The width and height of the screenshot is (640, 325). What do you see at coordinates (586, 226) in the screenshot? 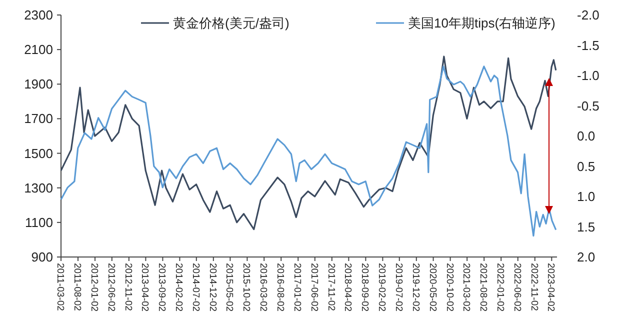
I see `y2-tick-label: 1.5` at bounding box center [586, 226].